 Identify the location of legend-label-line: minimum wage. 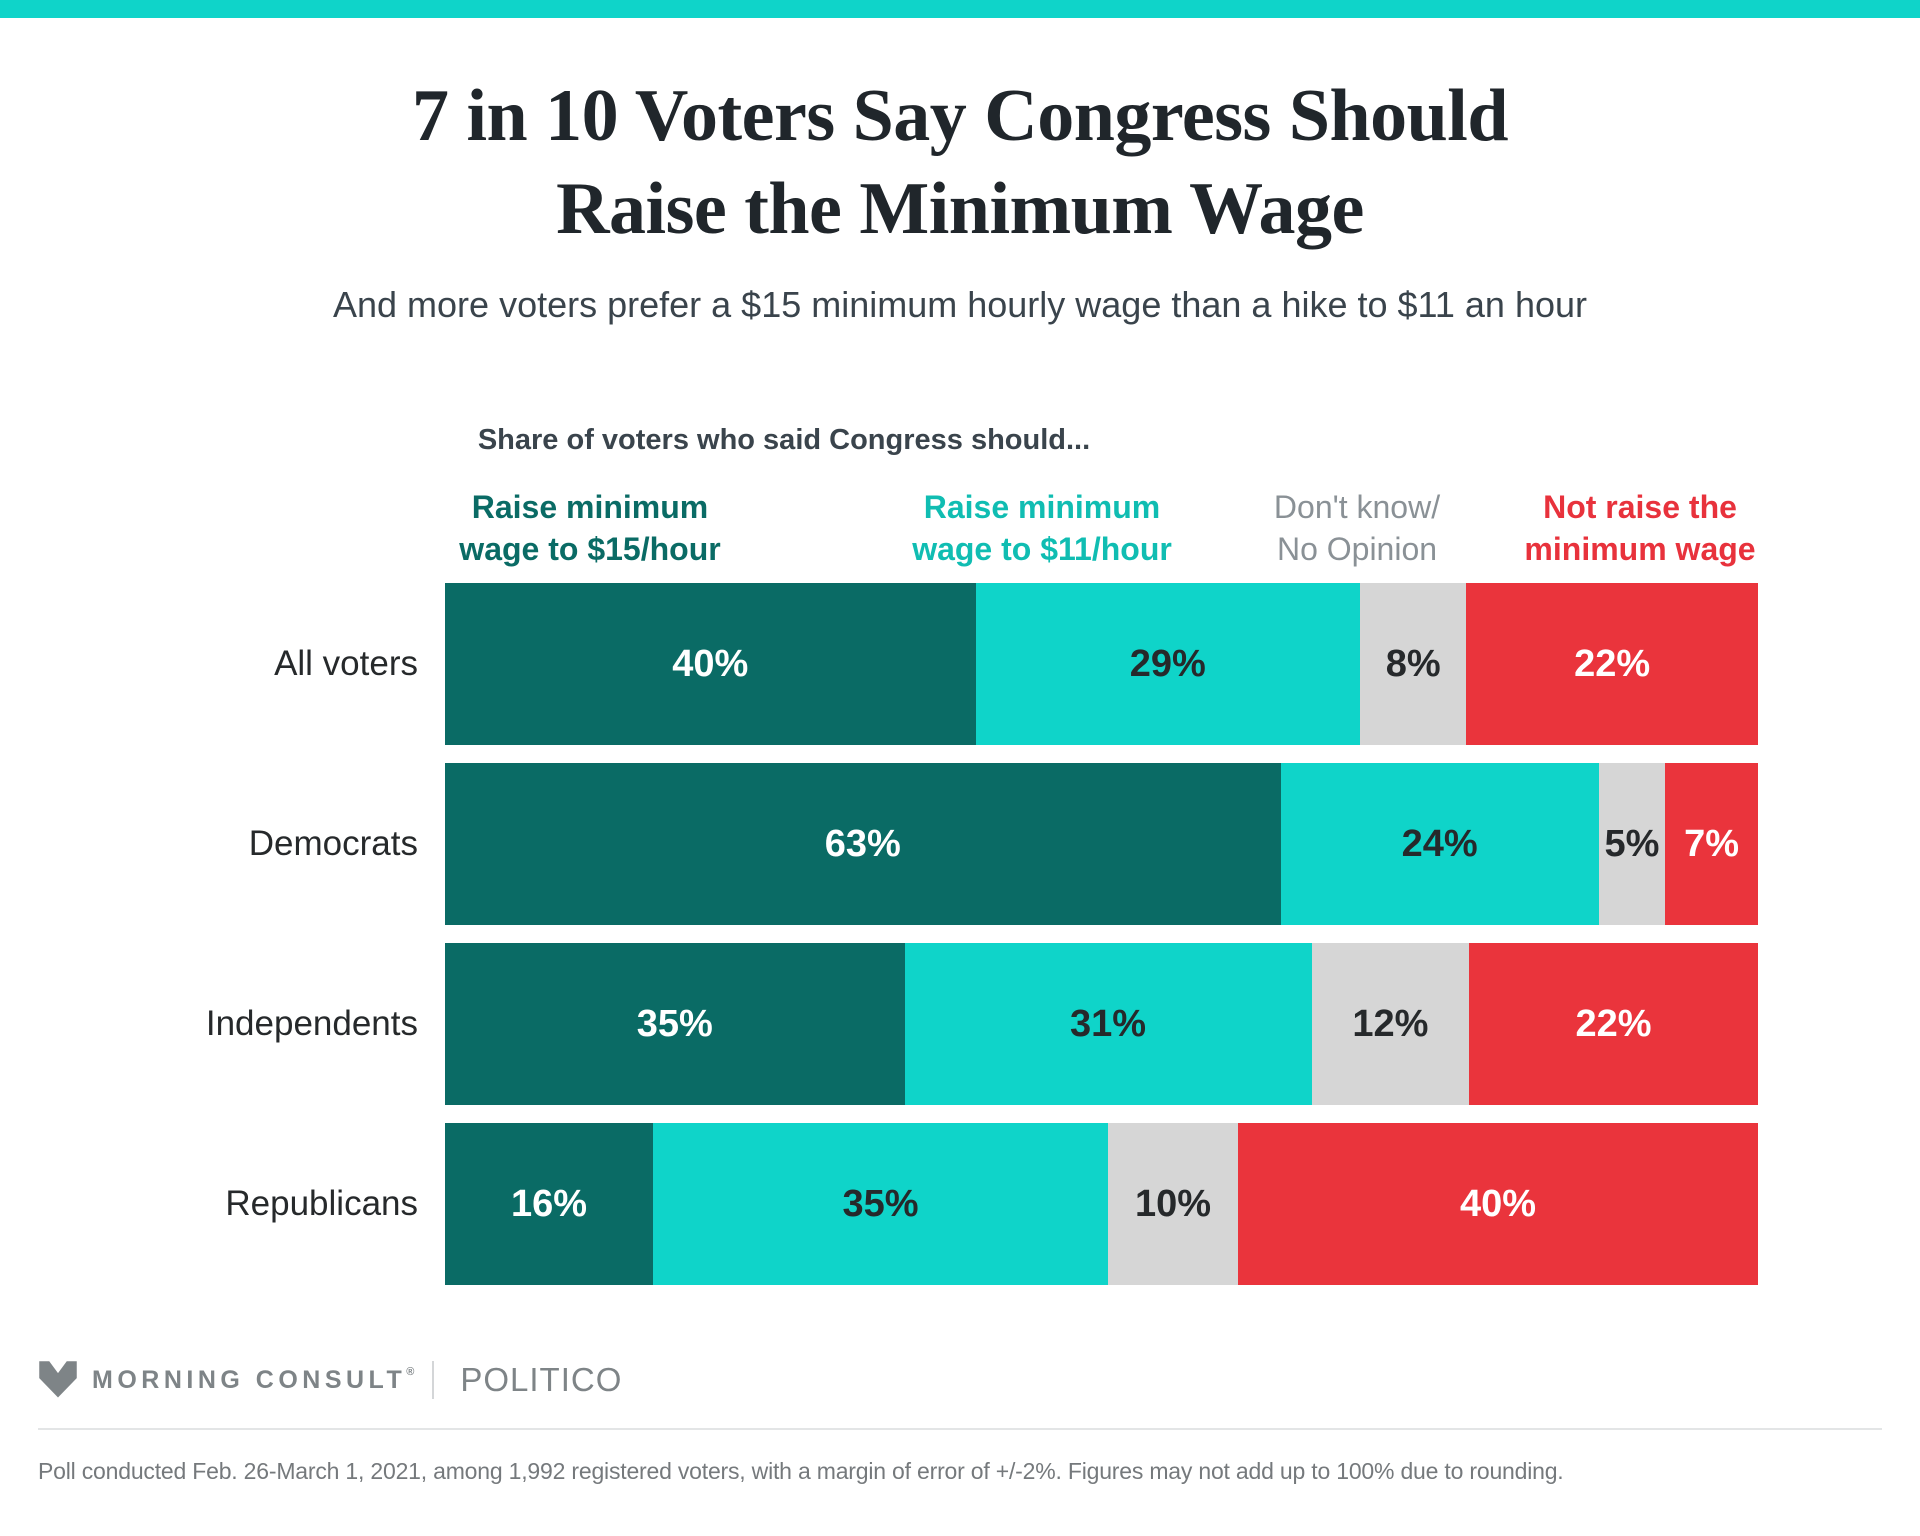
(1640, 549).